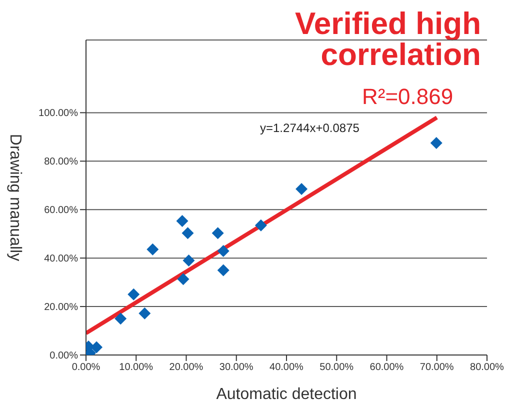 The image size is (507, 405). What do you see at coordinates (86, 368) in the screenshot?
I see `x-tick-label: 0.00%` at bounding box center [86, 368].